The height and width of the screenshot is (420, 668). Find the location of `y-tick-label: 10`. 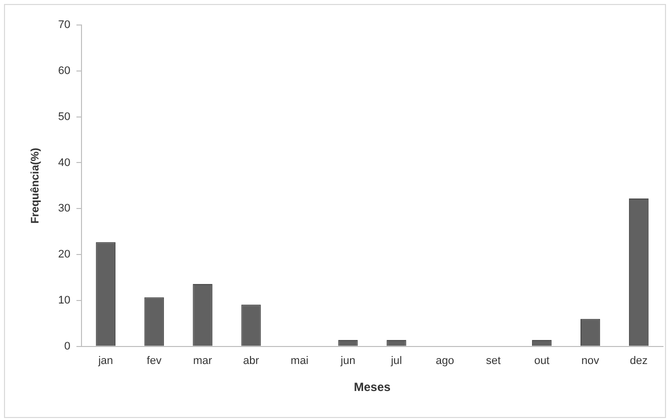

y-tick-label: 10 is located at coordinates (64, 300).